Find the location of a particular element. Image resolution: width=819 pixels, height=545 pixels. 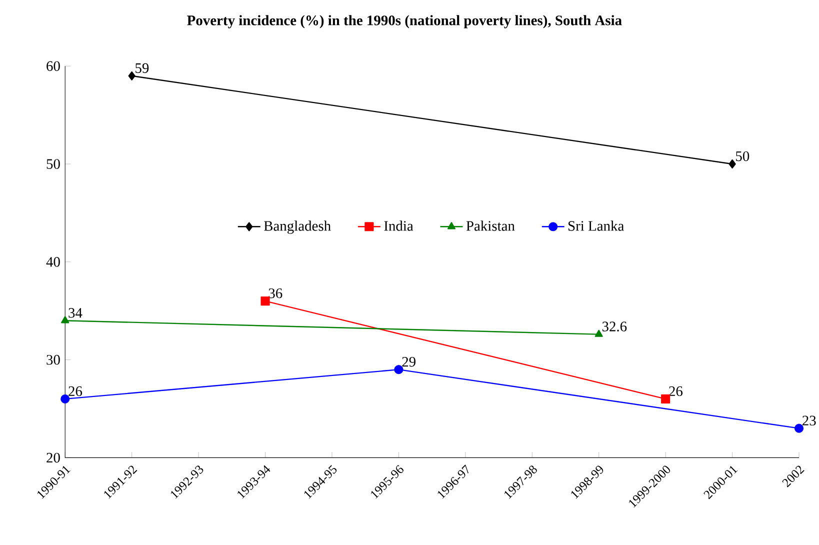

legend-label: India is located at coordinates (399, 226).